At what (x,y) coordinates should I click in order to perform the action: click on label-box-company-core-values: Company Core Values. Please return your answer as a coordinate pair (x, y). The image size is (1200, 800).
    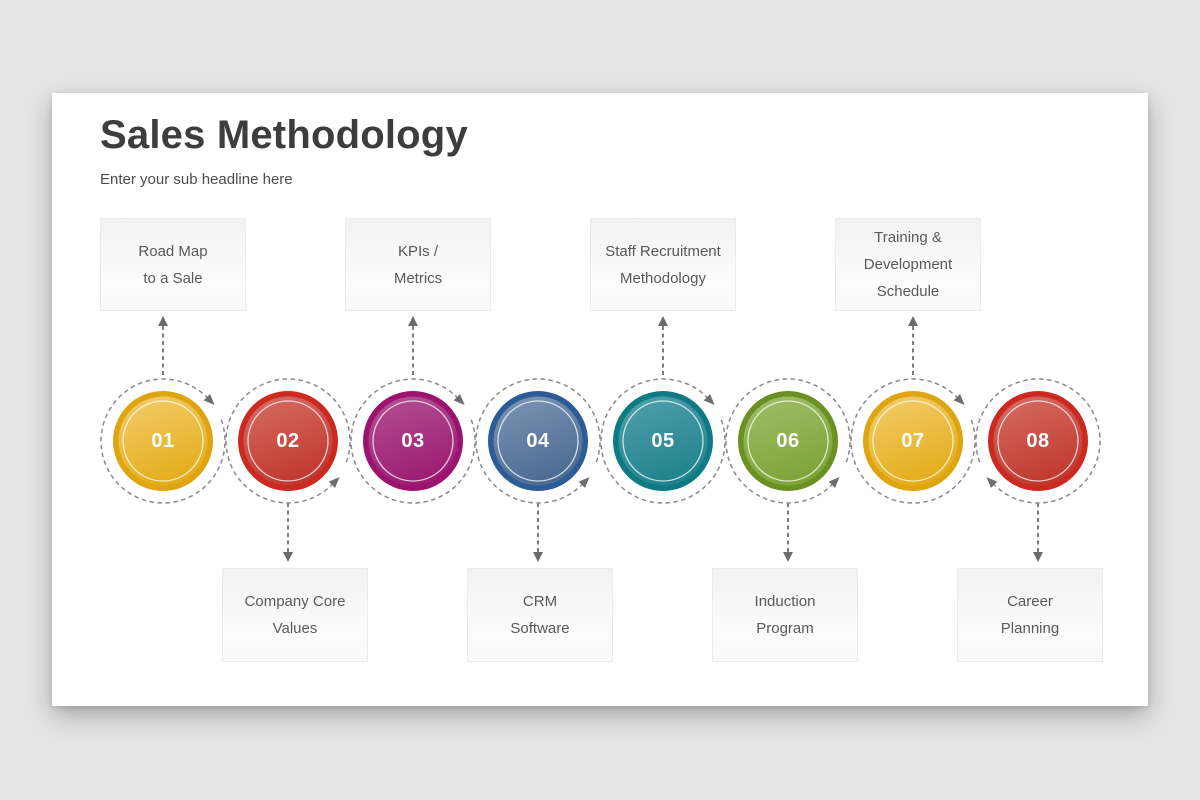
    Looking at the image, I should click on (295, 615).